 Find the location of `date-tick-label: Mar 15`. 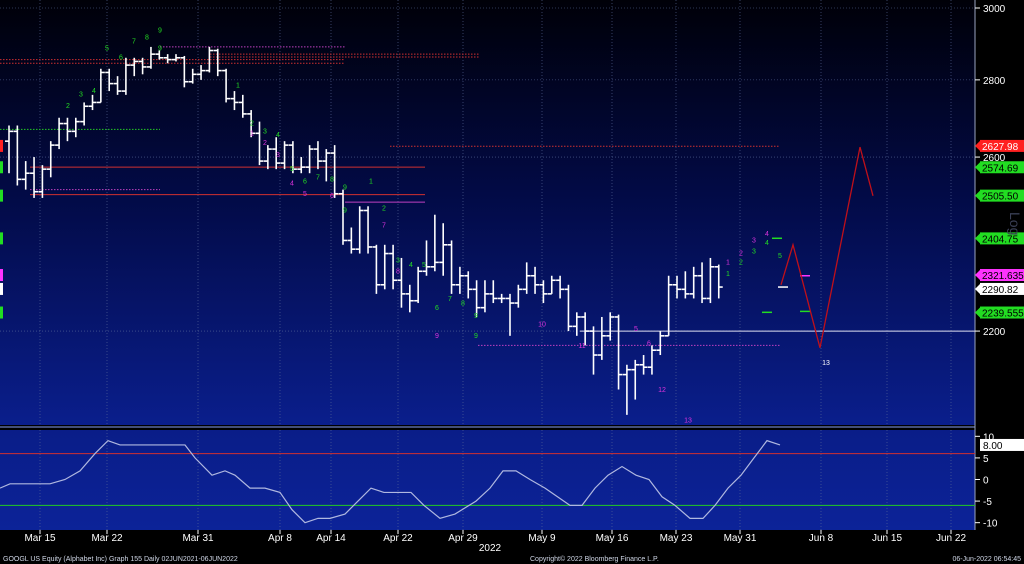

date-tick-label: Mar 15 is located at coordinates (40, 538).